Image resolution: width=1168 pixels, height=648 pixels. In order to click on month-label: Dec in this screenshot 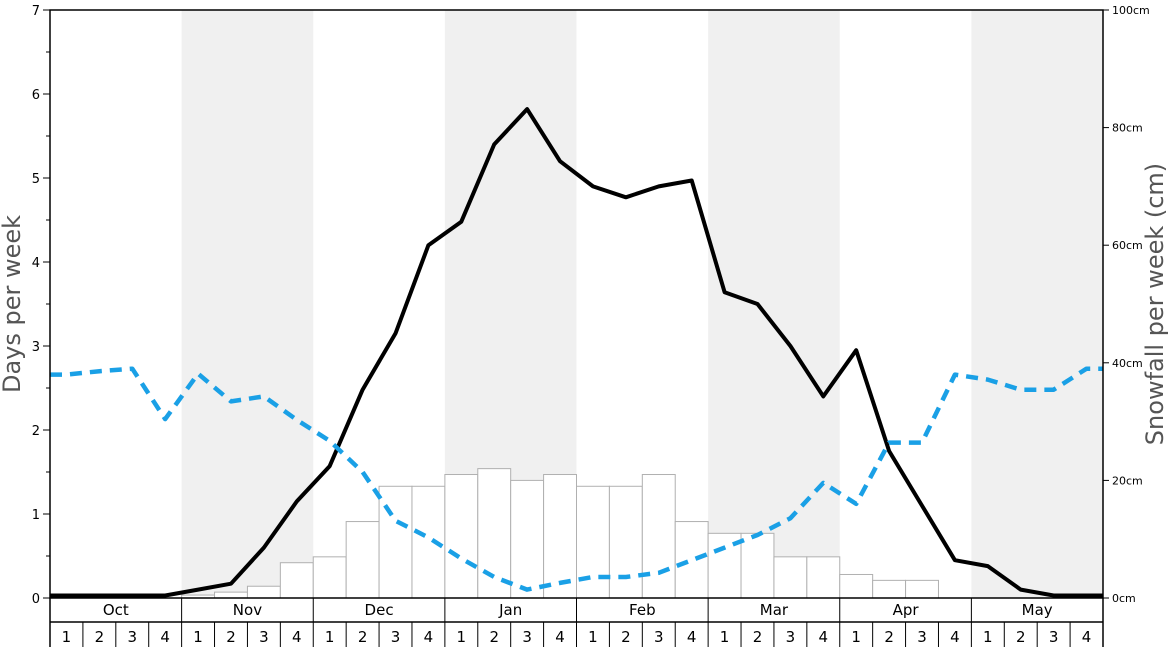, I will do `click(379, 610)`.